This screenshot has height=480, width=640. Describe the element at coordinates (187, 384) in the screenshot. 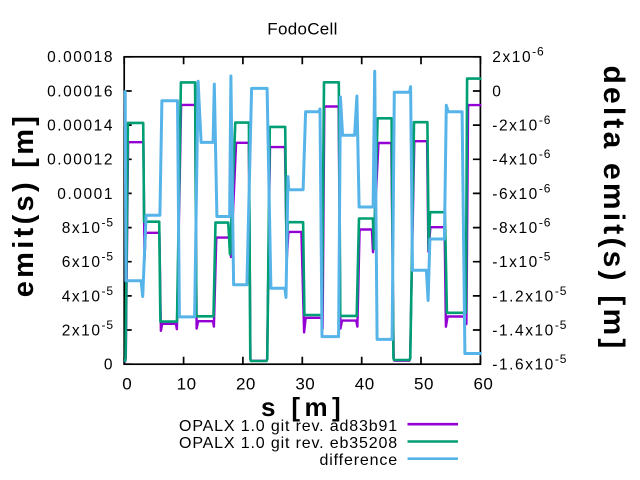

I see `svg-text: 10` at that location.